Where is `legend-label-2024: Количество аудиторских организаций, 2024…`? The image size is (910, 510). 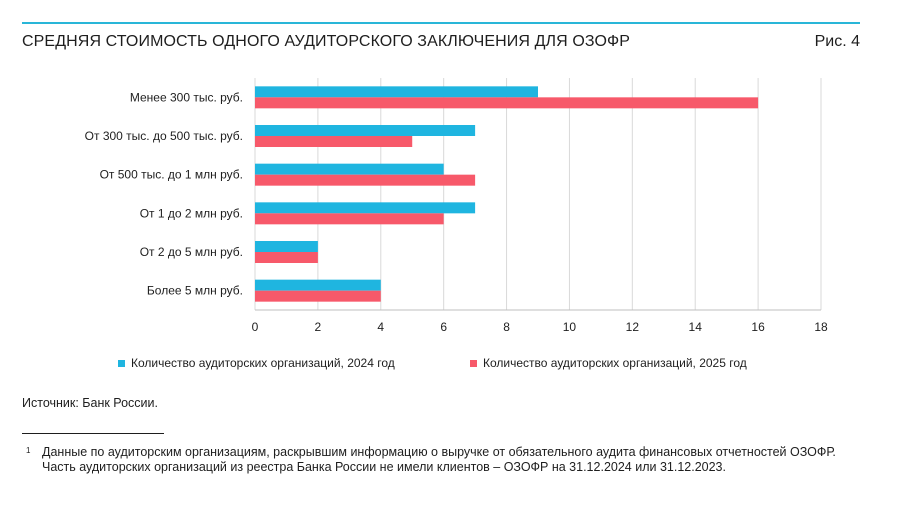 legend-label-2024: Количество аудиторских организаций, 2024… is located at coordinates (263, 363).